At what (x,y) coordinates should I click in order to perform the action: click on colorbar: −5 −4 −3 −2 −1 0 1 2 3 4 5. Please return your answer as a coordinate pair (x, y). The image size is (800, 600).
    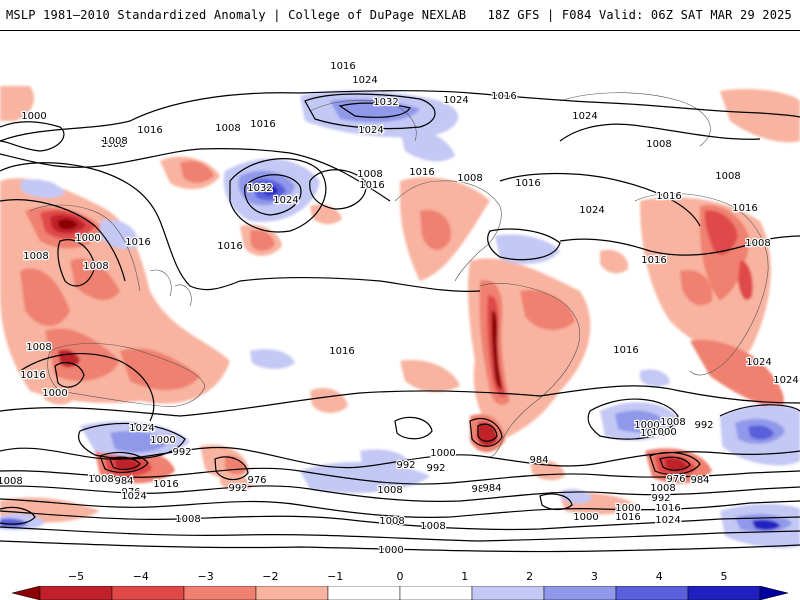
    Looking at the image, I should click on (400, 585).